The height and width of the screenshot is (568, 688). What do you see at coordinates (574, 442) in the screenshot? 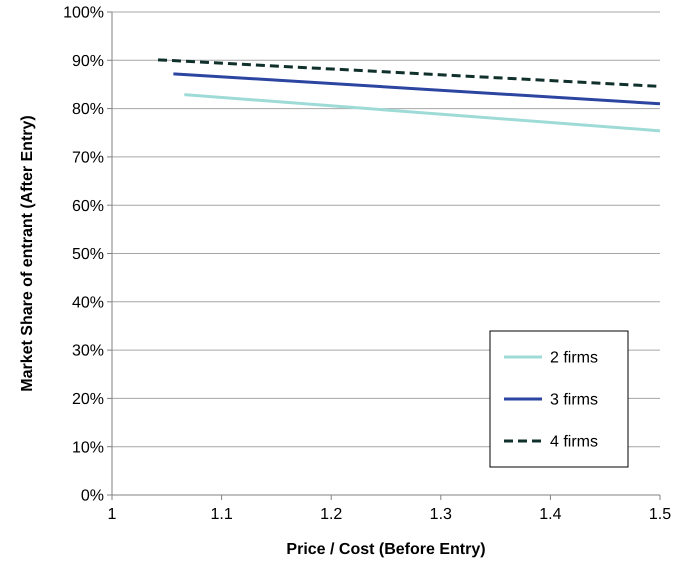
I see `legend-label: 4 firms` at bounding box center [574, 442].